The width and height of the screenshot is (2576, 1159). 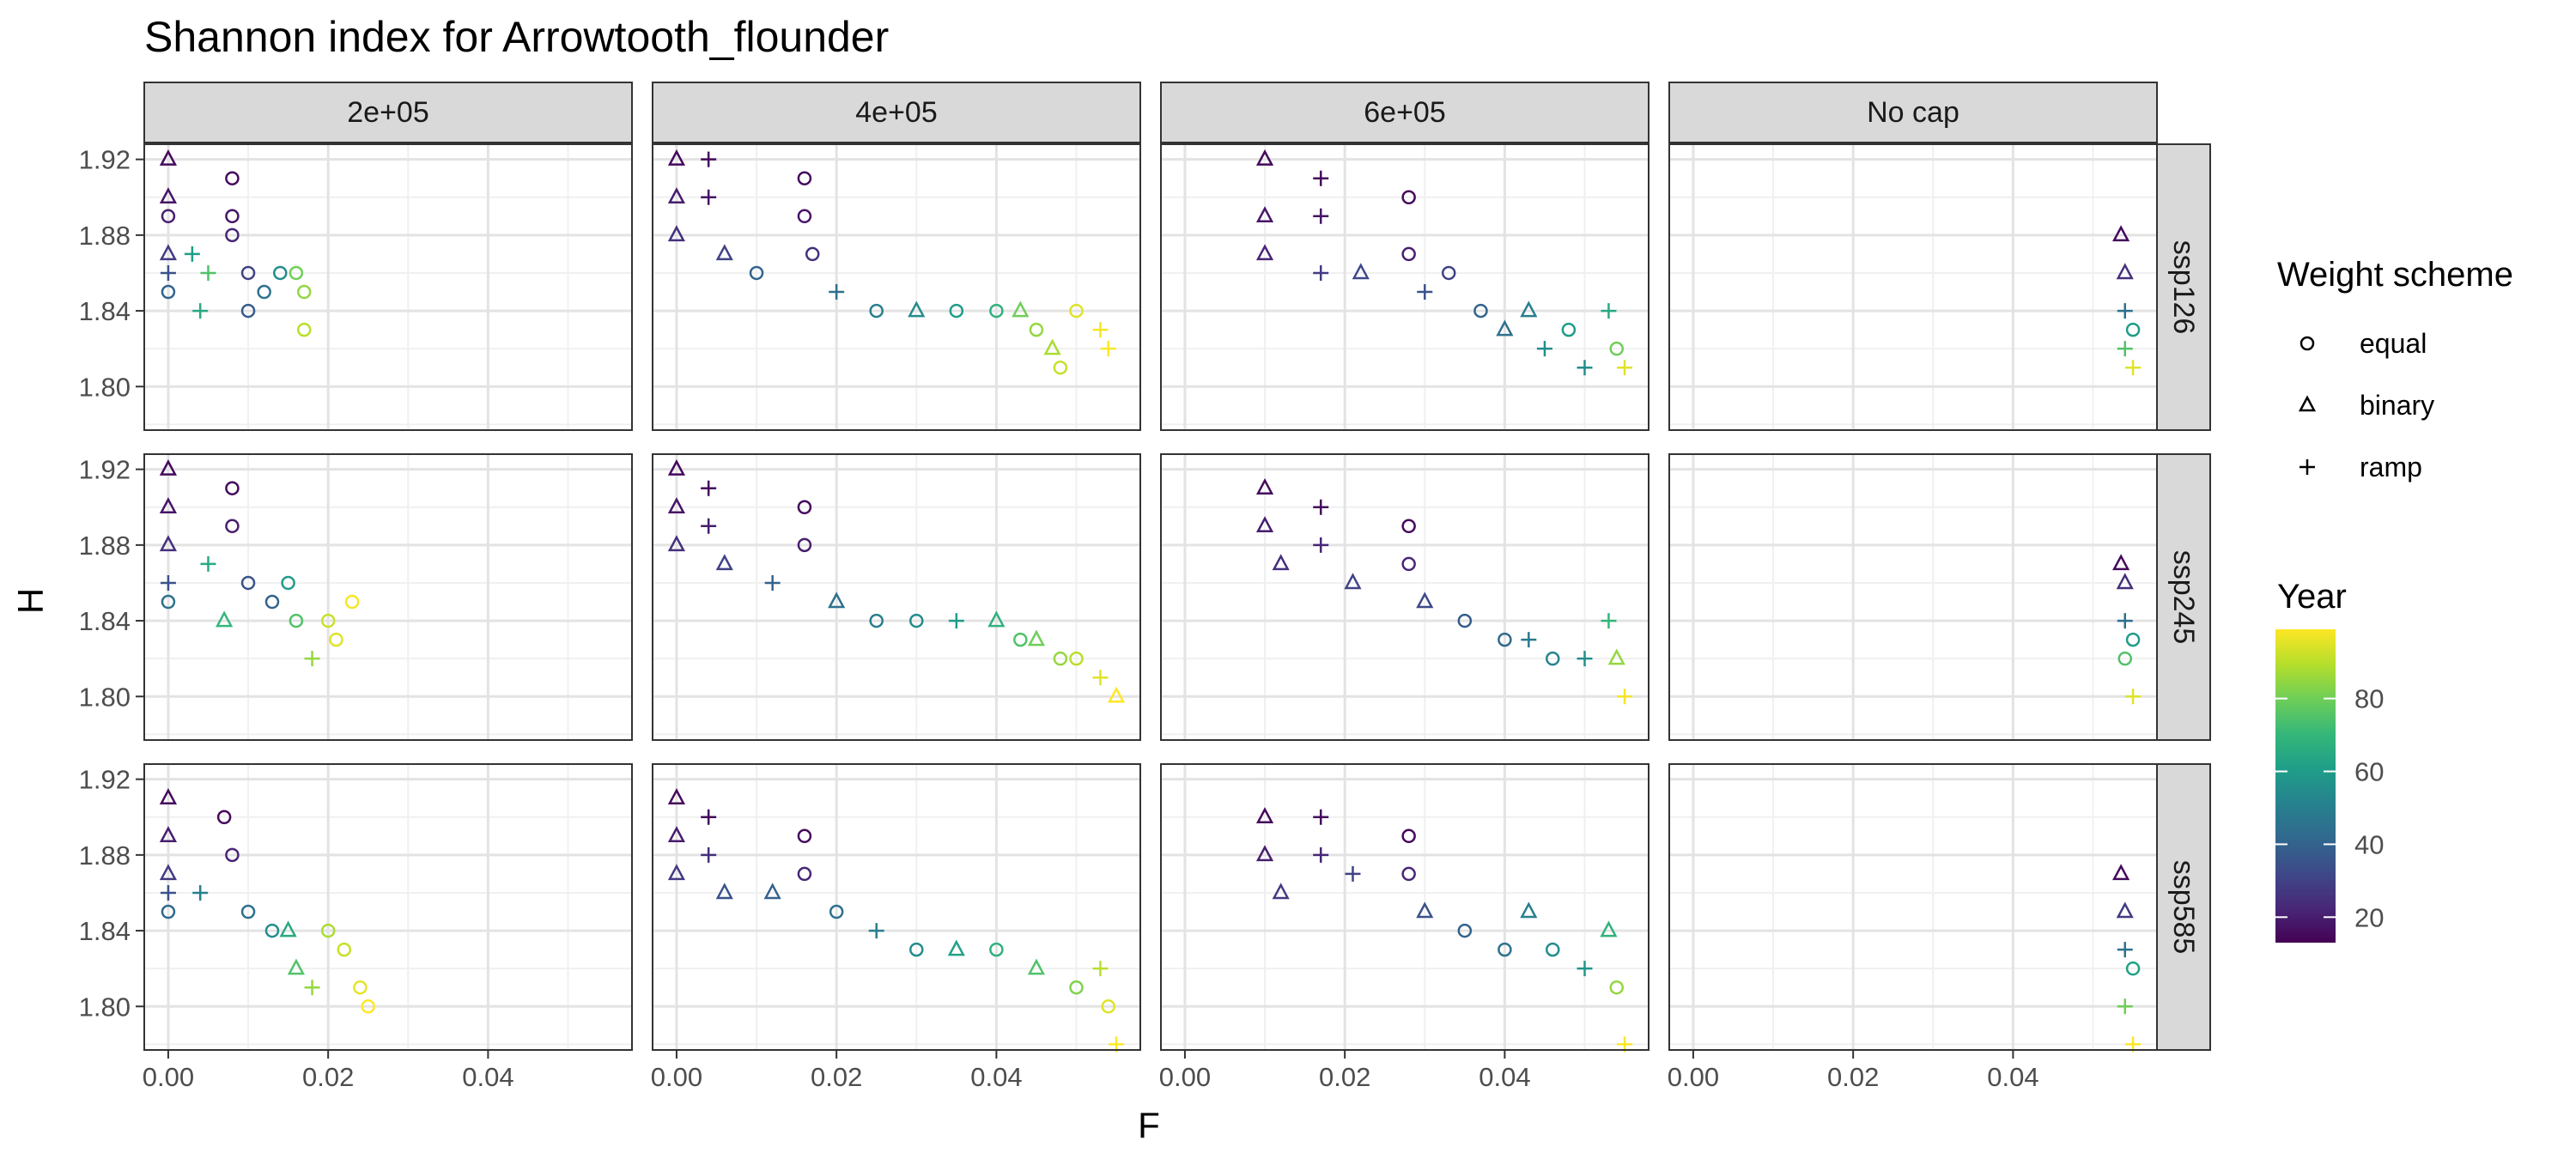 I want to click on strip-right-ssp585: ssp585, so click(x=2184, y=907).